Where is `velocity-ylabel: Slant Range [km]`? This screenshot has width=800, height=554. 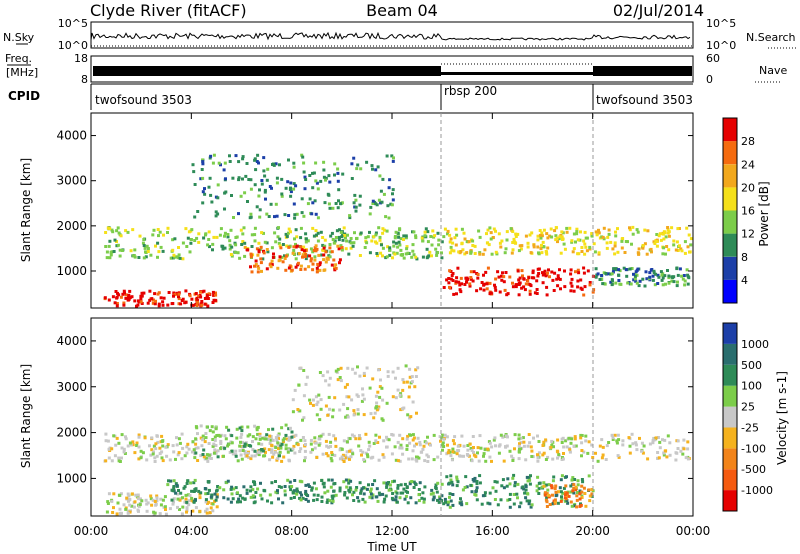
velocity-ylabel: Slant Range [km] is located at coordinates (26, 416).